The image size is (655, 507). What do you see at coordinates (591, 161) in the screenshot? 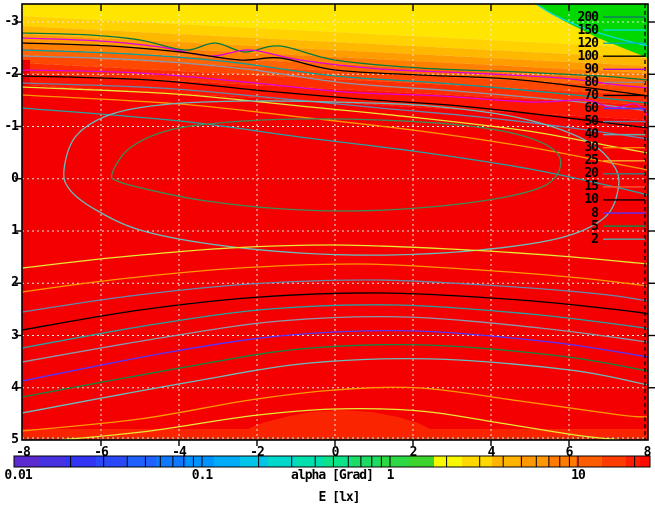
I see `legend-level-label: 25` at bounding box center [591, 161].